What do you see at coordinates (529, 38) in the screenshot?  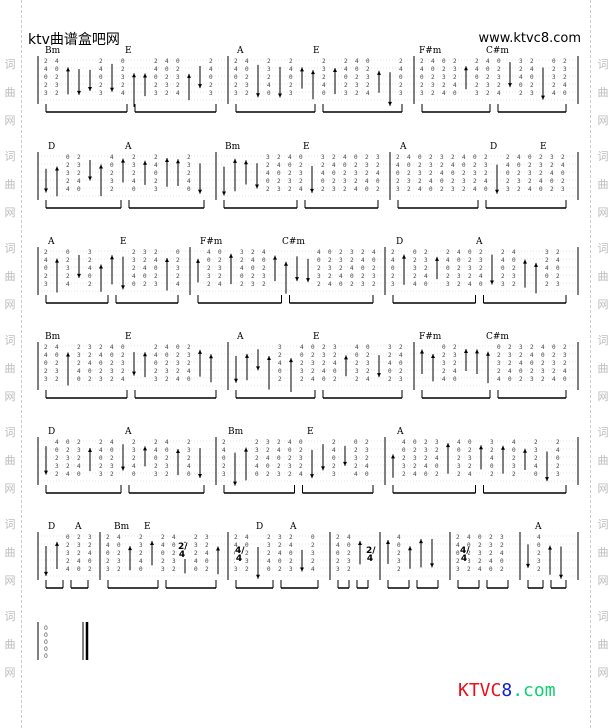 I see `site-url: www.ktvc8.com` at bounding box center [529, 38].